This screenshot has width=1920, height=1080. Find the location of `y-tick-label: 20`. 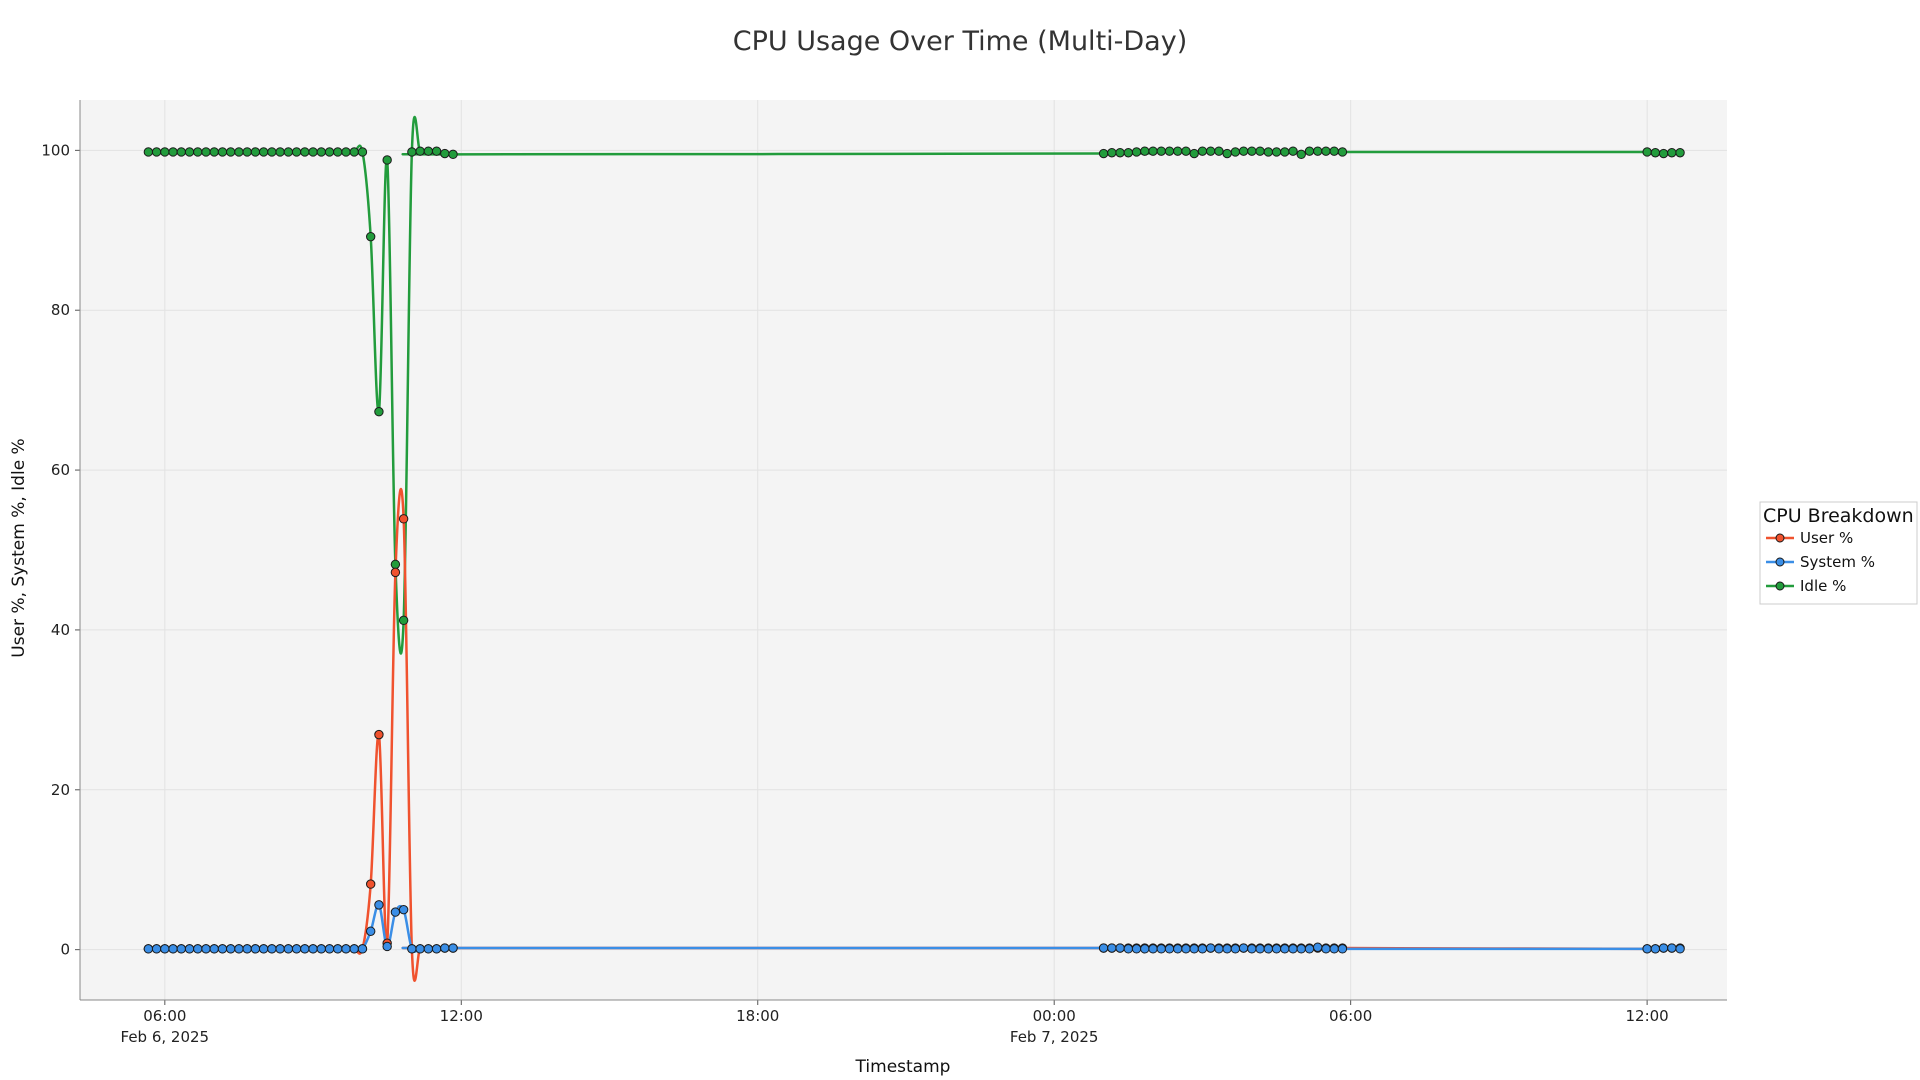

y-tick-label: 20 is located at coordinates (60, 790).